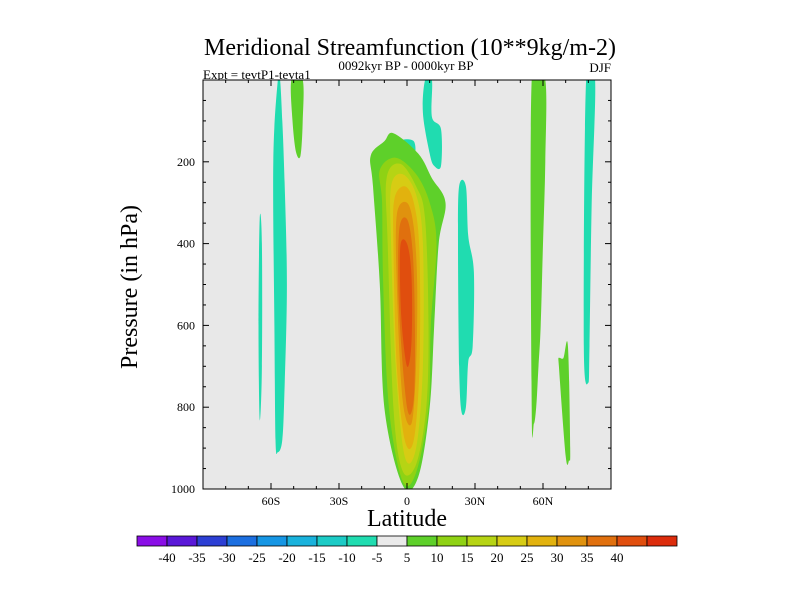  What do you see at coordinates (196, 557) in the screenshot?
I see `colorbar-label: -35` at bounding box center [196, 557].